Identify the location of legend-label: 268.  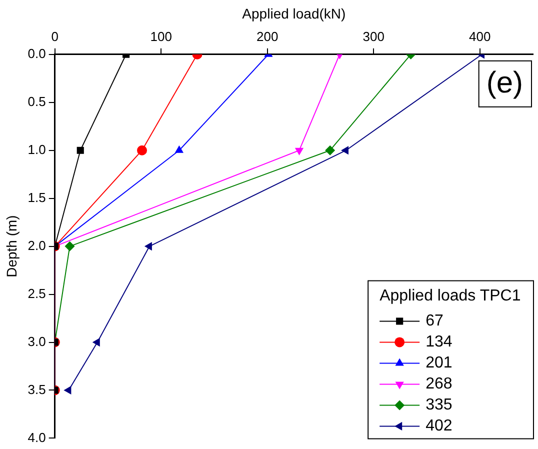
(439, 384).